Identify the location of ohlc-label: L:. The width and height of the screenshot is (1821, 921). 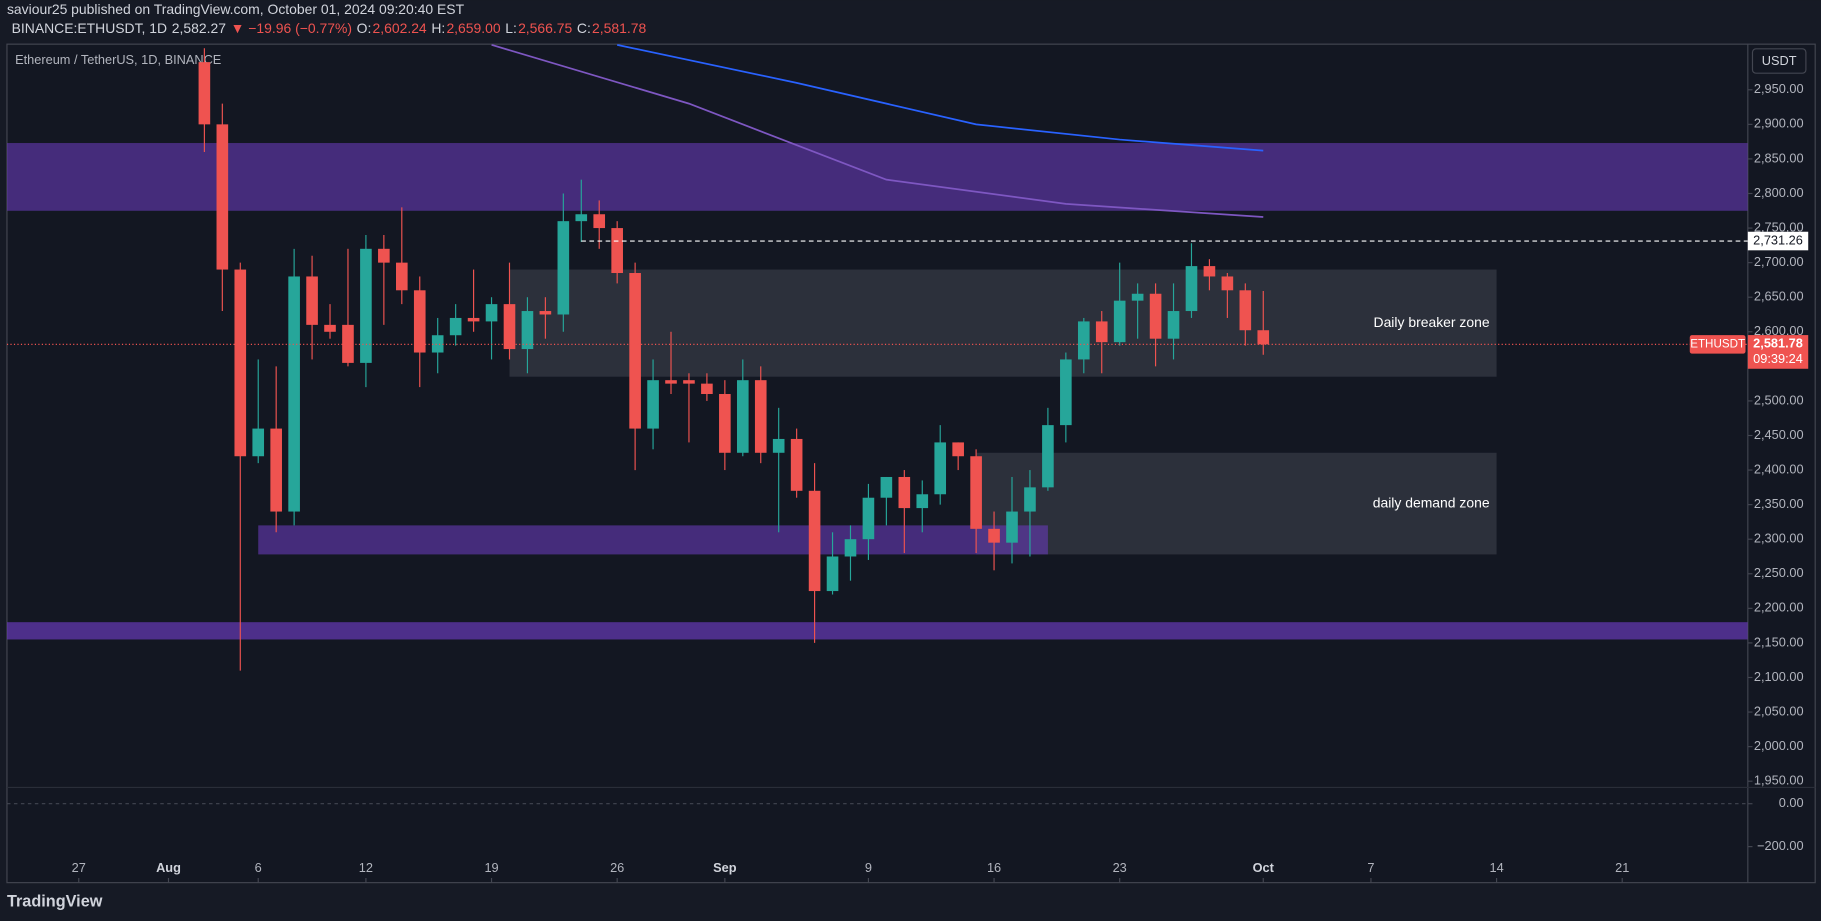
(511, 28).